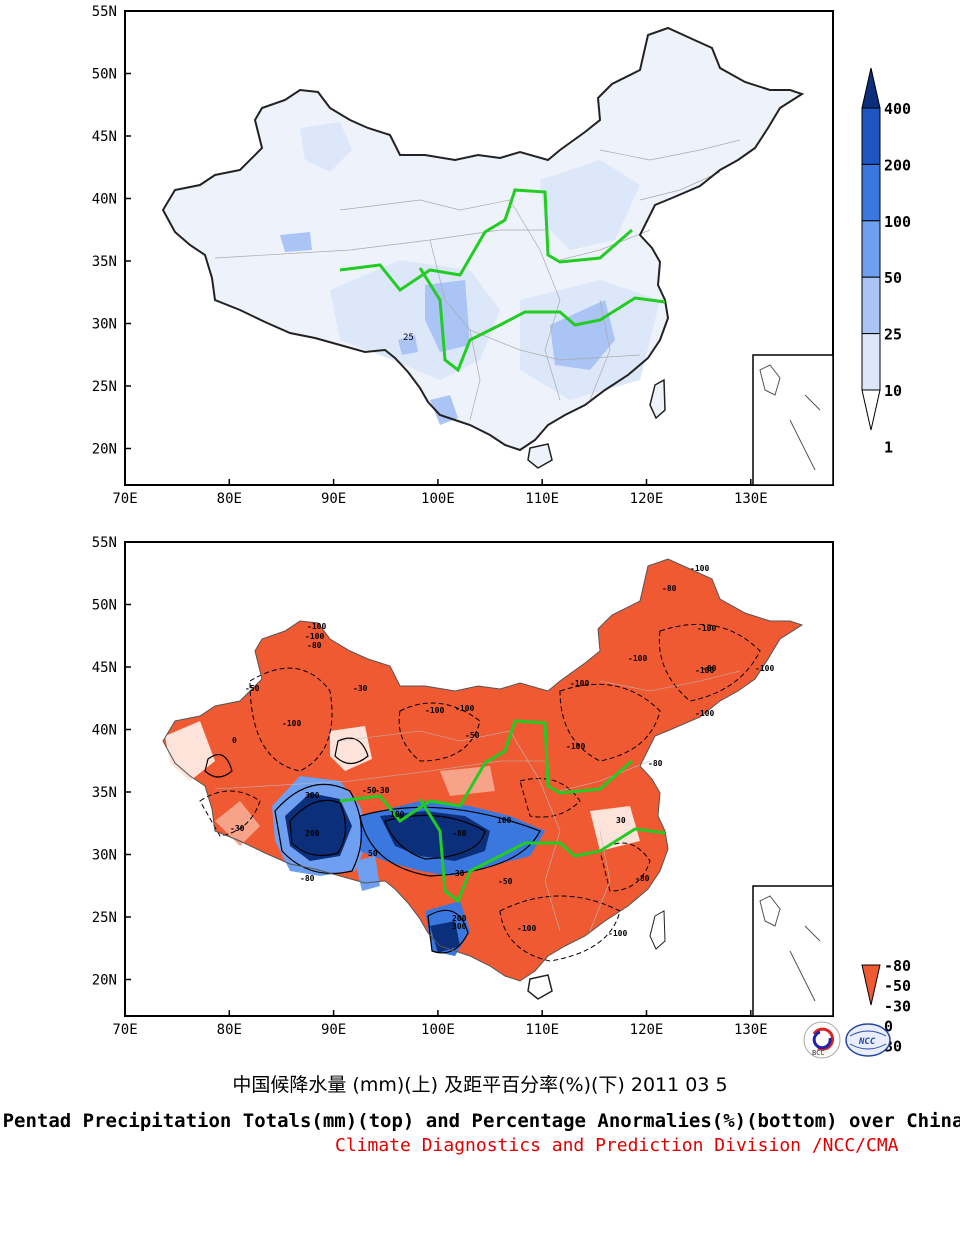 This screenshot has height=1243, width=960. I want to click on colorbar-label: -50, so click(897, 986).